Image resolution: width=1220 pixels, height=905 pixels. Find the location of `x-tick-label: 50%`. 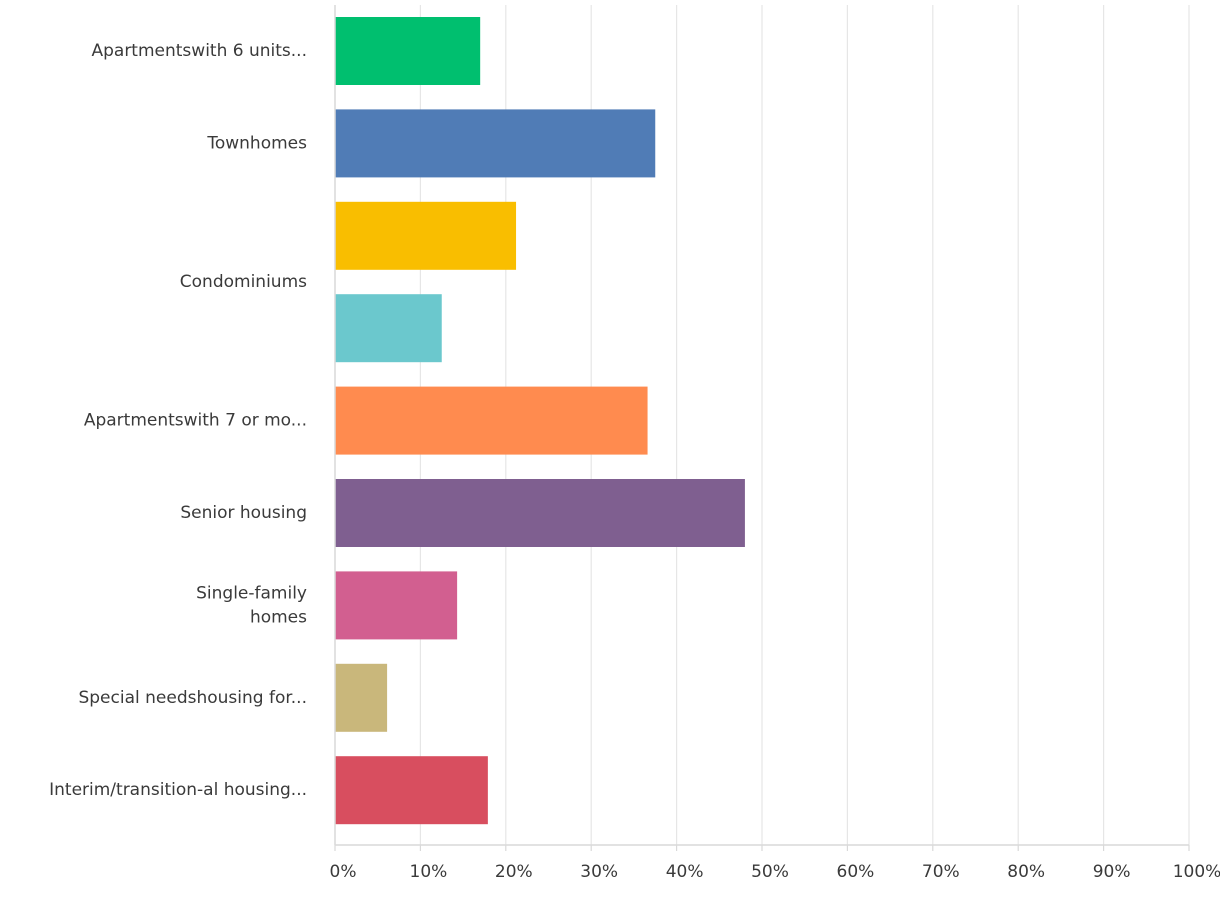

x-tick-label: 50% is located at coordinates (770, 872).